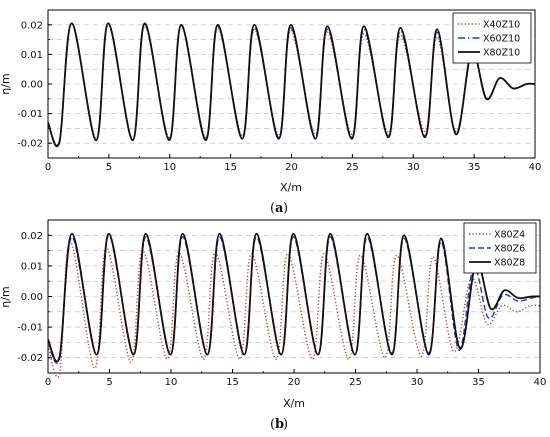  I want to click on caption-letter-a: a, so click(279, 208).